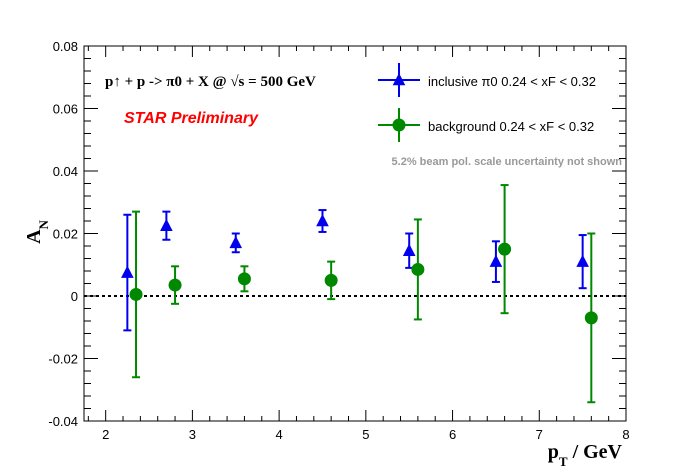 This screenshot has height=474, width=696. What do you see at coordinates (65, 109) in the screenshot?
I see `y-tick-label: 0.06` at bounding box center [65, 109].